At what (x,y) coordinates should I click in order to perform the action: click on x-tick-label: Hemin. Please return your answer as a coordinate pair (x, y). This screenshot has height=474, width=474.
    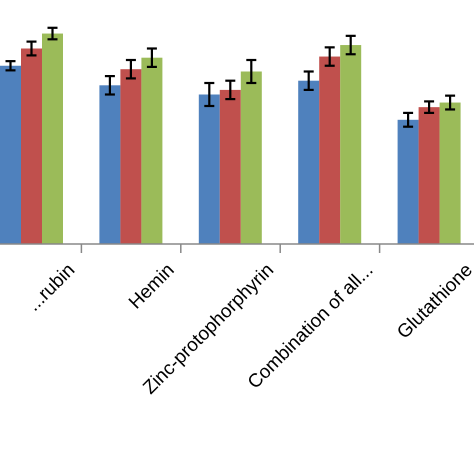
    Looking at the image, I should click on (152, 287).